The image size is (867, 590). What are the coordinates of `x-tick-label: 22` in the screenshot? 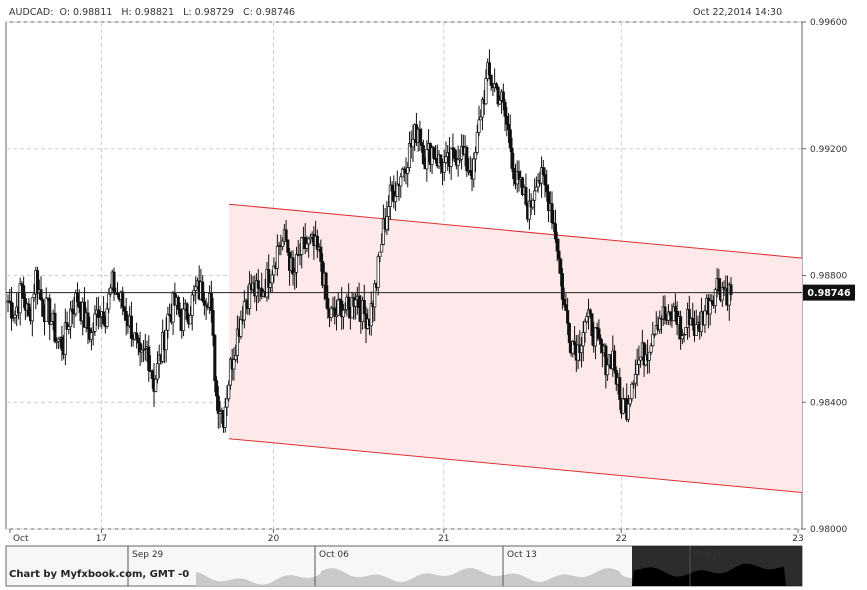 It's located at (621, 539).